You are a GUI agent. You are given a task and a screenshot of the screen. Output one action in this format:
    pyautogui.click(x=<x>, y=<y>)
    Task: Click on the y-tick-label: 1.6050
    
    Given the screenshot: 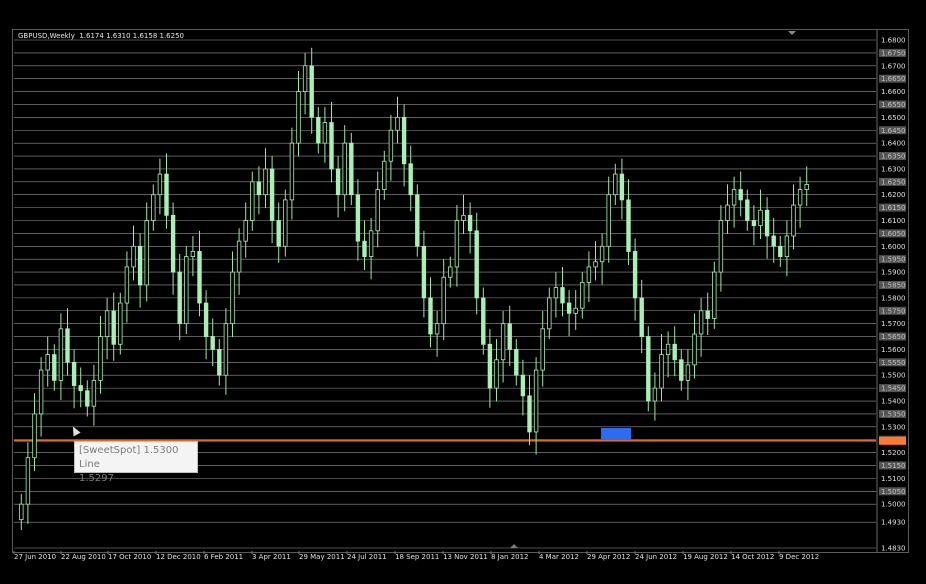 What is the action you would take?
    pyautogui.click(x=893, y=234)
    